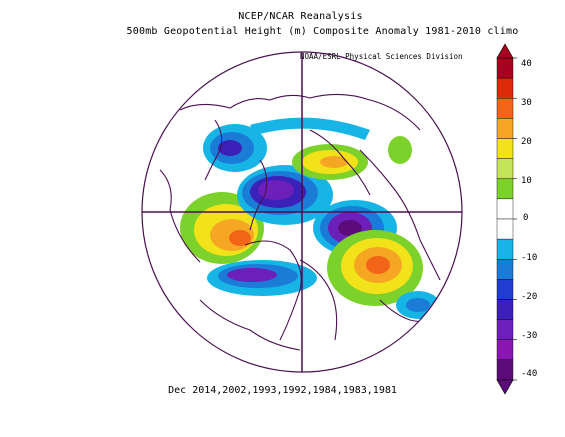 This screenshot has width=565, height=437. What do you see at coordinates (526, 218) in the screenshot?
I see `colorbar-tick-label: 0` at bounding box center [526, 218].